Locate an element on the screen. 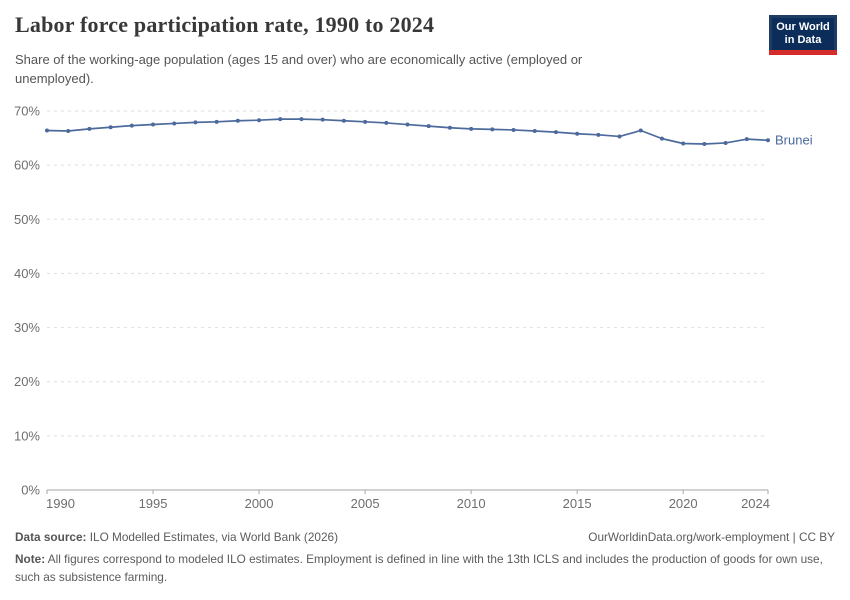 The image size is (850, 600). y-tick-label: 70% is located at coordinates (27, 111).